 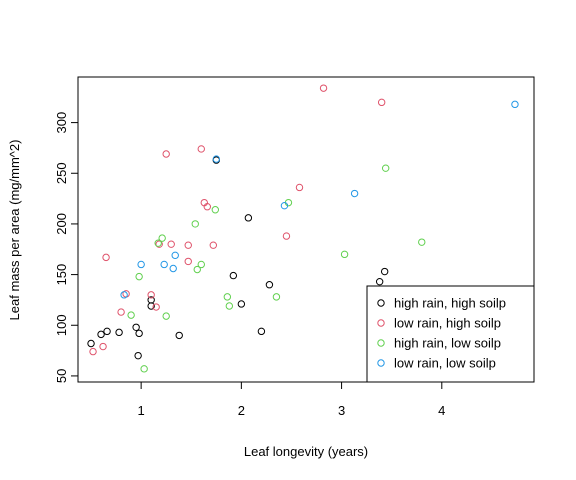 What do you see at coordinates (61, 275) in the screenshot?
I see `y-tick-label: 150` at bounding box center [61, 275].